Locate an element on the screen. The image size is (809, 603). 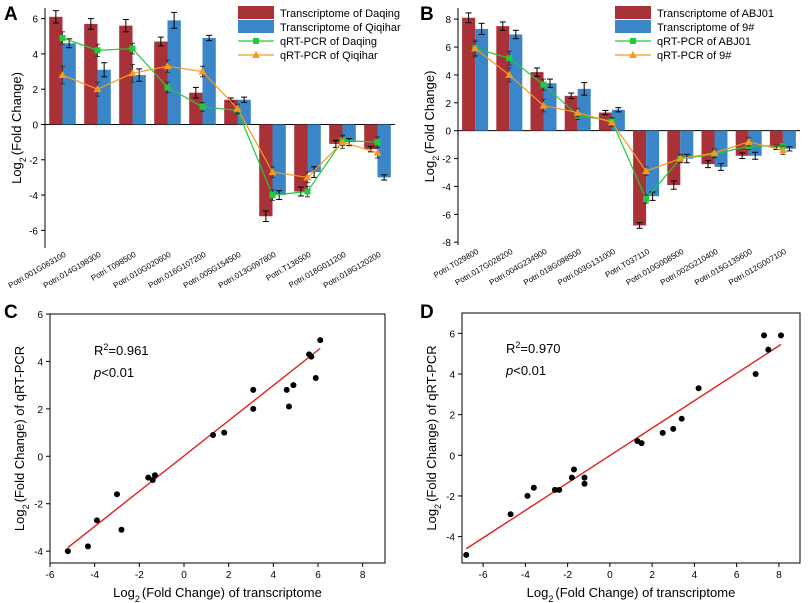
category-label: Potri.015G135600 is located at coordinates (723, 267).